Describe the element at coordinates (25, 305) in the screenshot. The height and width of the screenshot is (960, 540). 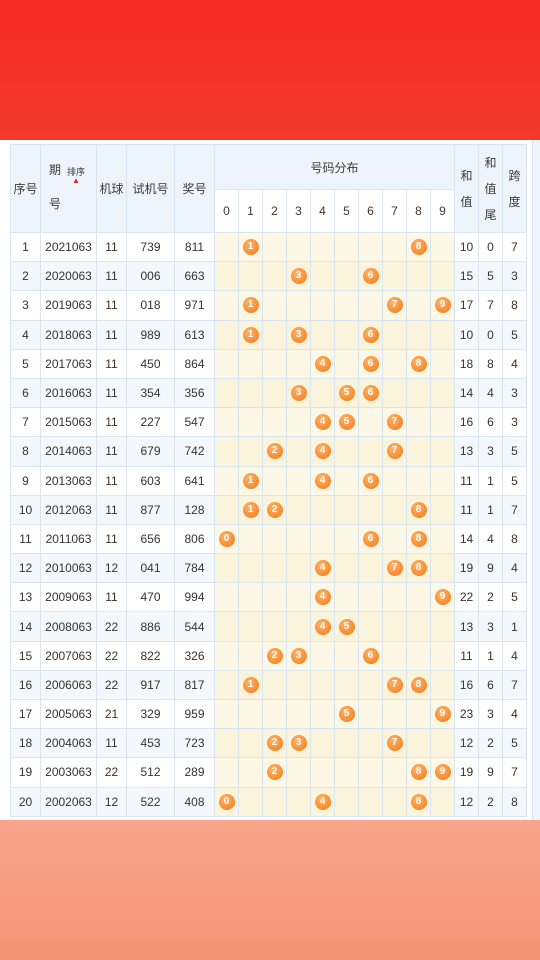
I see `cell-seq: 3` at that location.